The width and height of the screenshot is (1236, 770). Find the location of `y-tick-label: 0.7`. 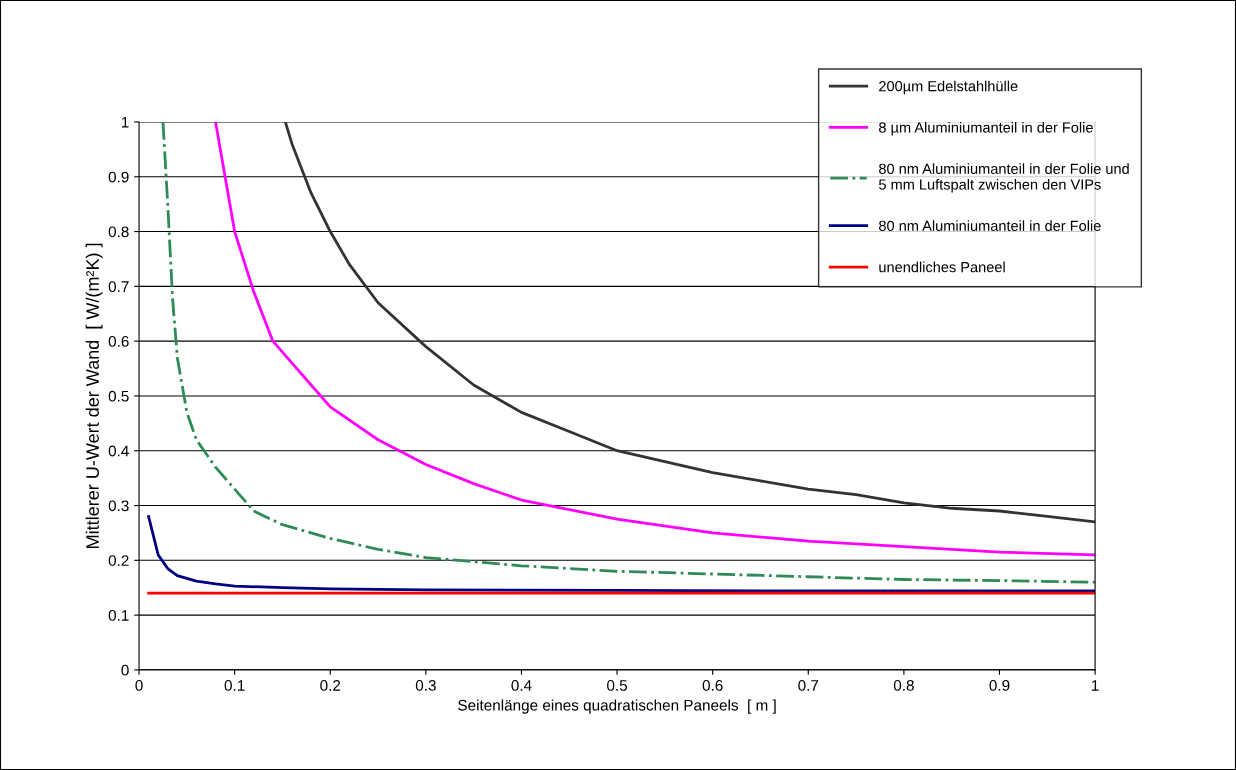

y-tick-label: 0.7 is located at coordinates (118, 287).